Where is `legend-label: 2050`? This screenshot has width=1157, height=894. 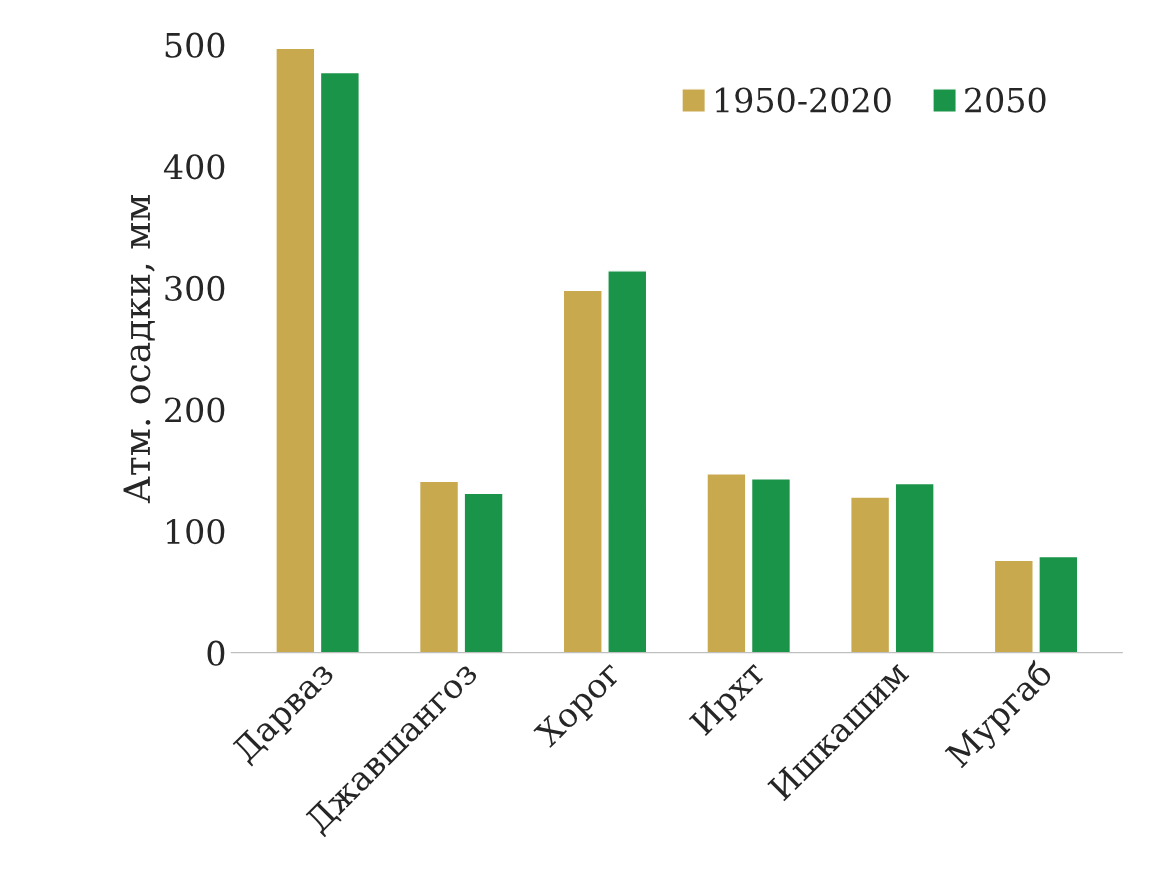 legend-label: 2050 is located at coordinates (1005, 100).